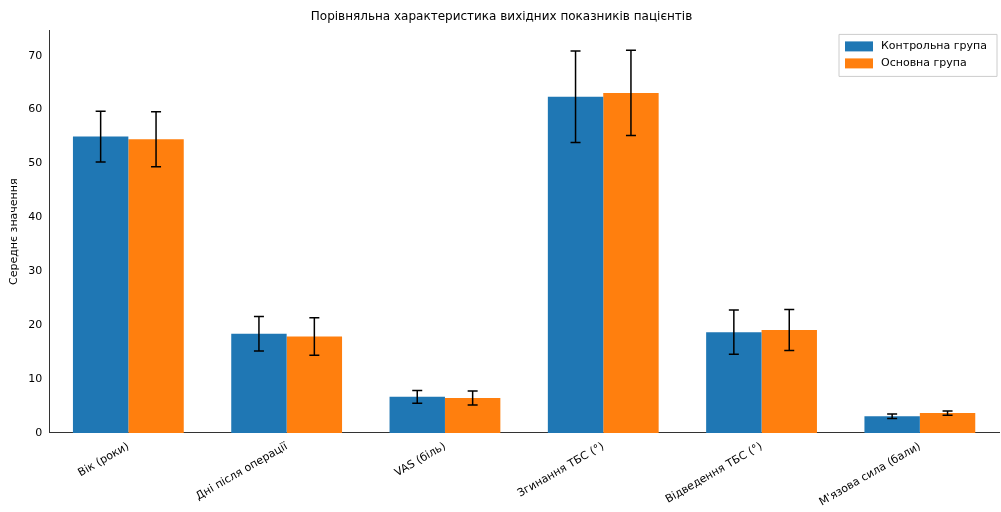 This screenshot has height=512, width=1001. What do you see at coordinates (14, 231) in the screenshot?
I see `y-axis-title: Середнє значення` at bounding box center [14, 231].